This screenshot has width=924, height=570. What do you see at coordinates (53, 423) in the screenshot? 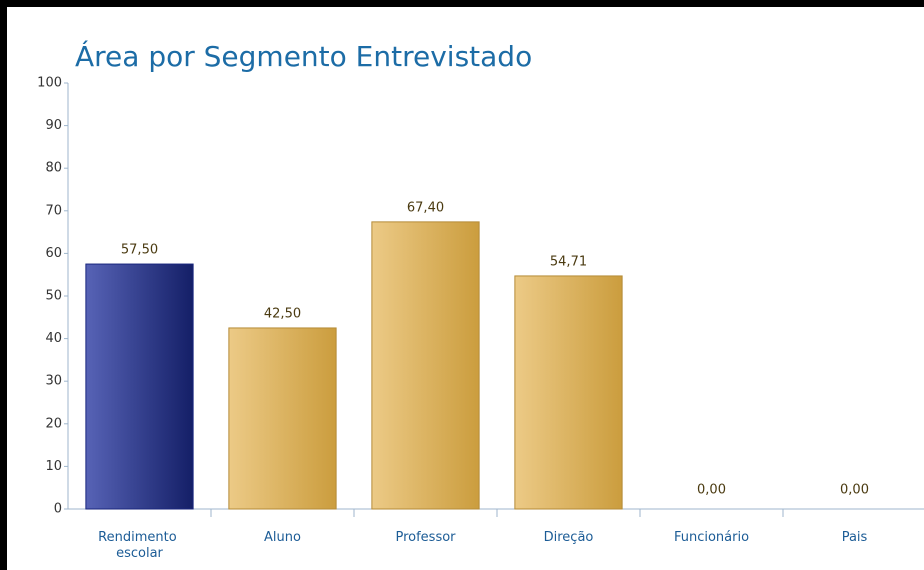
I see `y-tick-label: 20` at bounding box center [53, 423].